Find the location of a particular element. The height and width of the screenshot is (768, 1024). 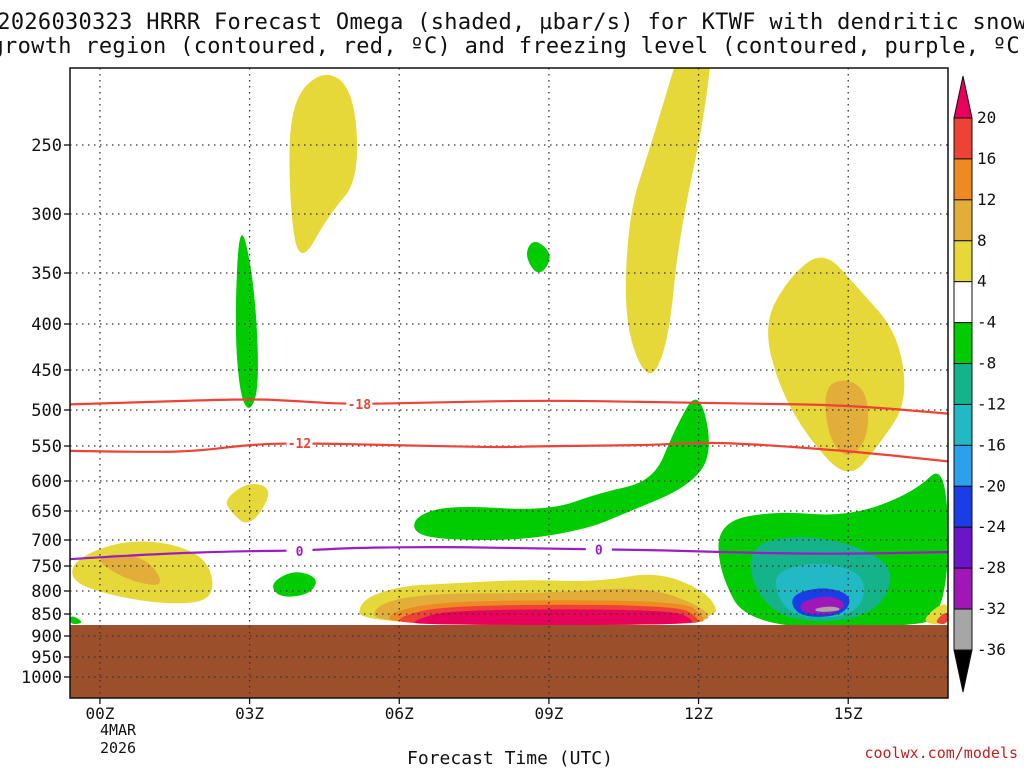

y-tick-label-450: 450 is located at coordinates (46, 371).